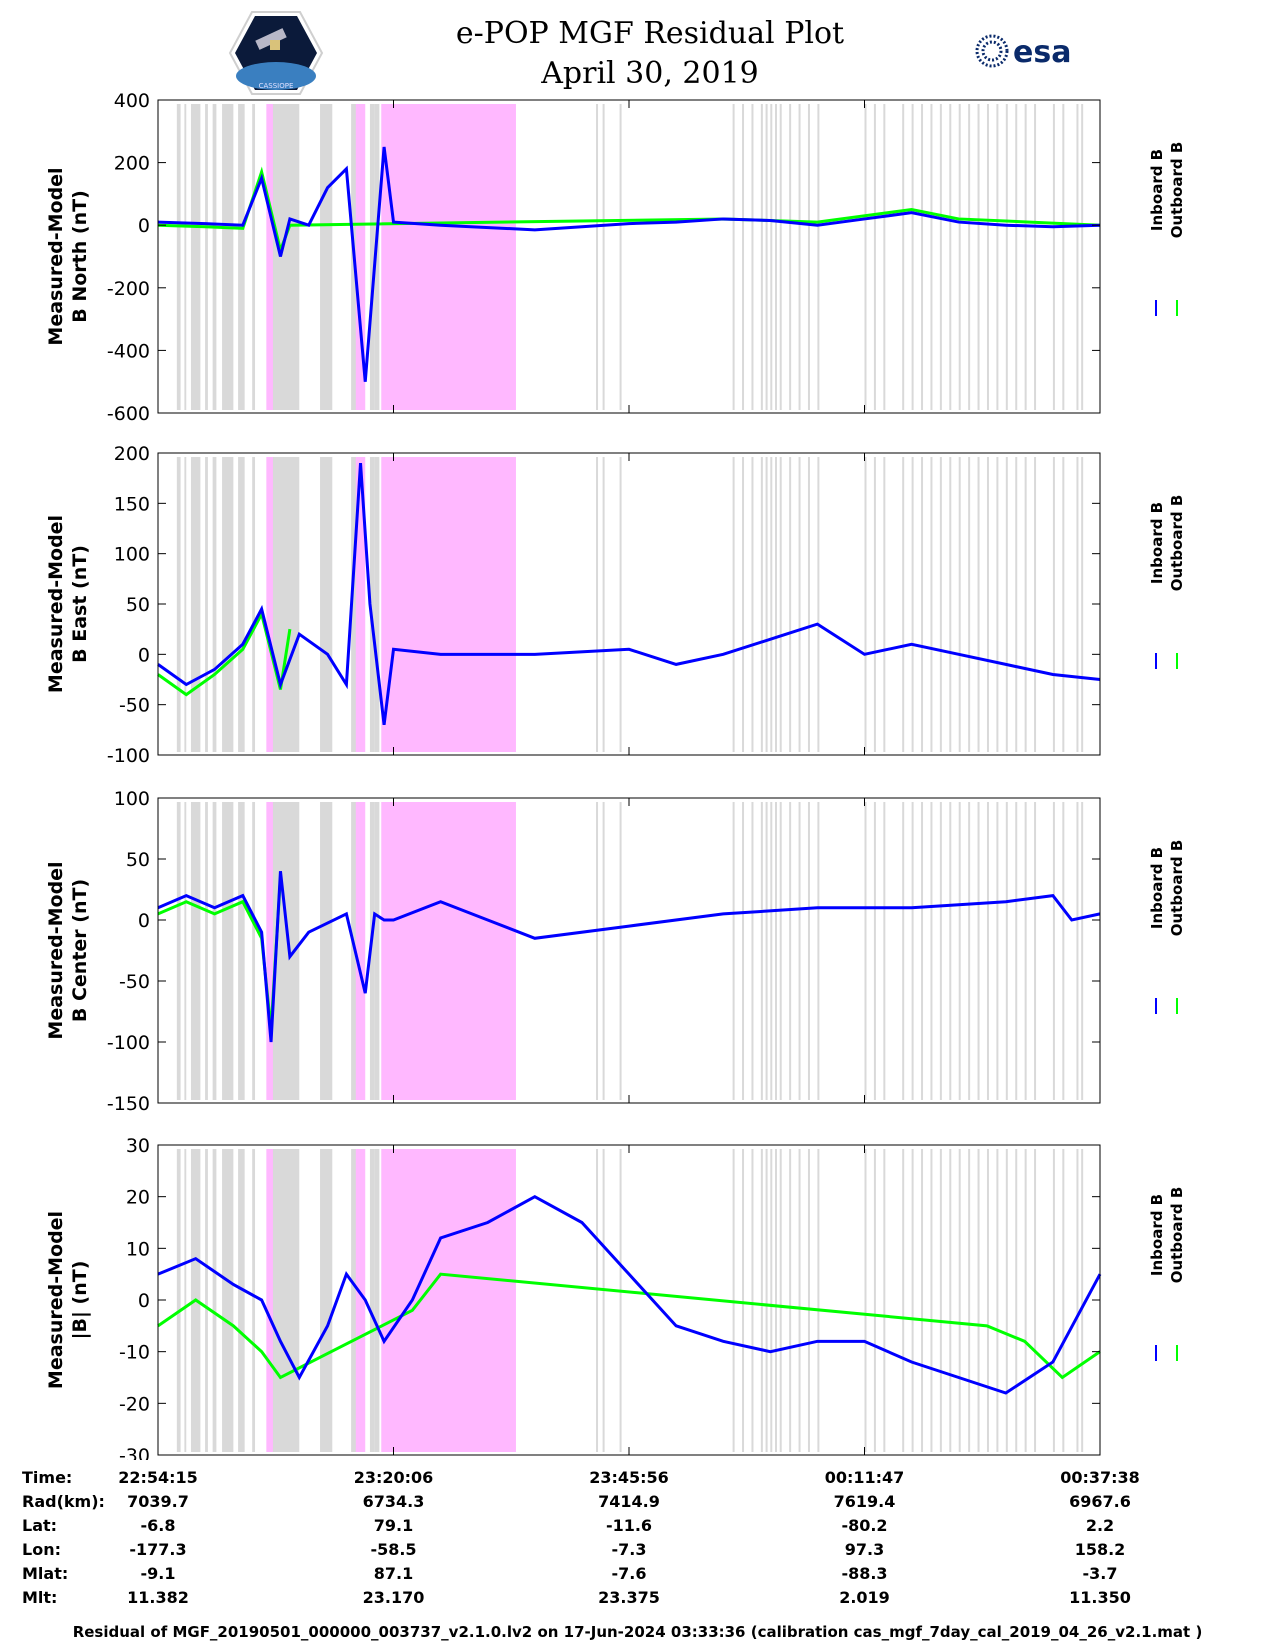  What do you see at coordinates (158, 1573) in the screenshot?
I see `info-cell: -9.1` at bounding box center [158, 1573].